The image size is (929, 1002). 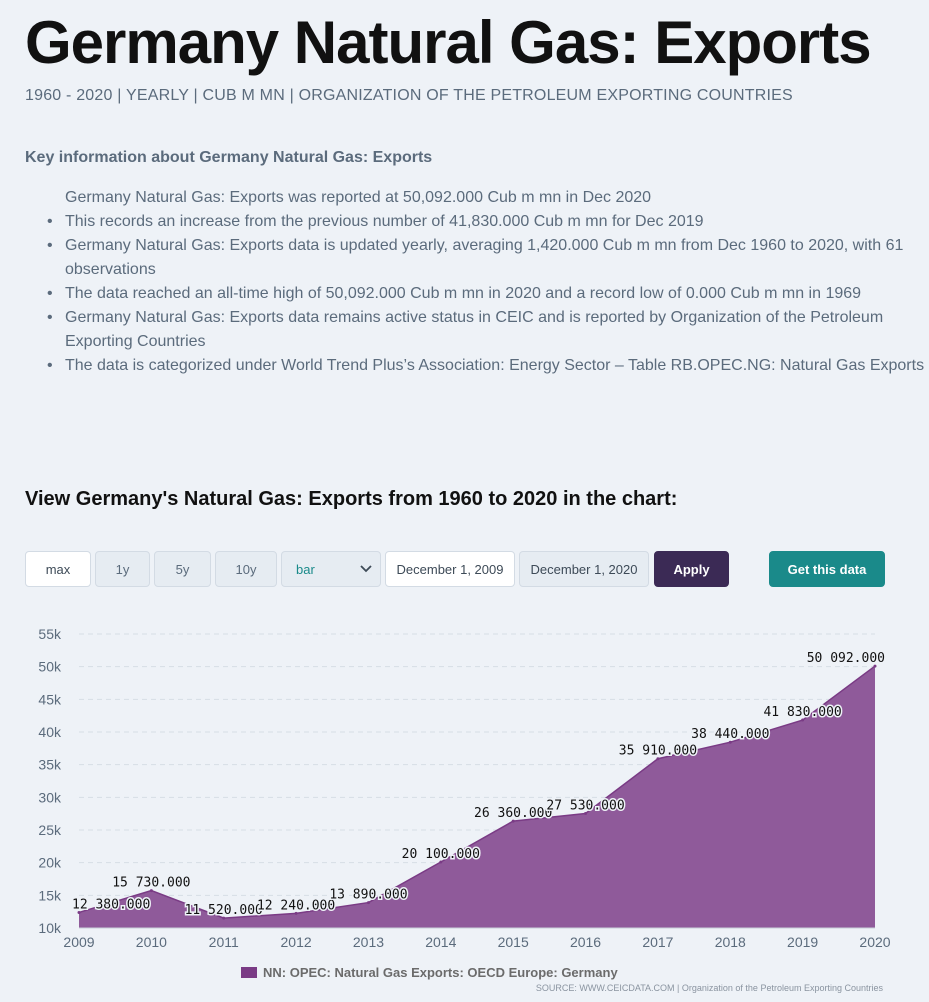 What do you see at coordinates (513, 813) in the screenshot?
I see `data-label: 26 360.000` at bounding box center [513, 813].